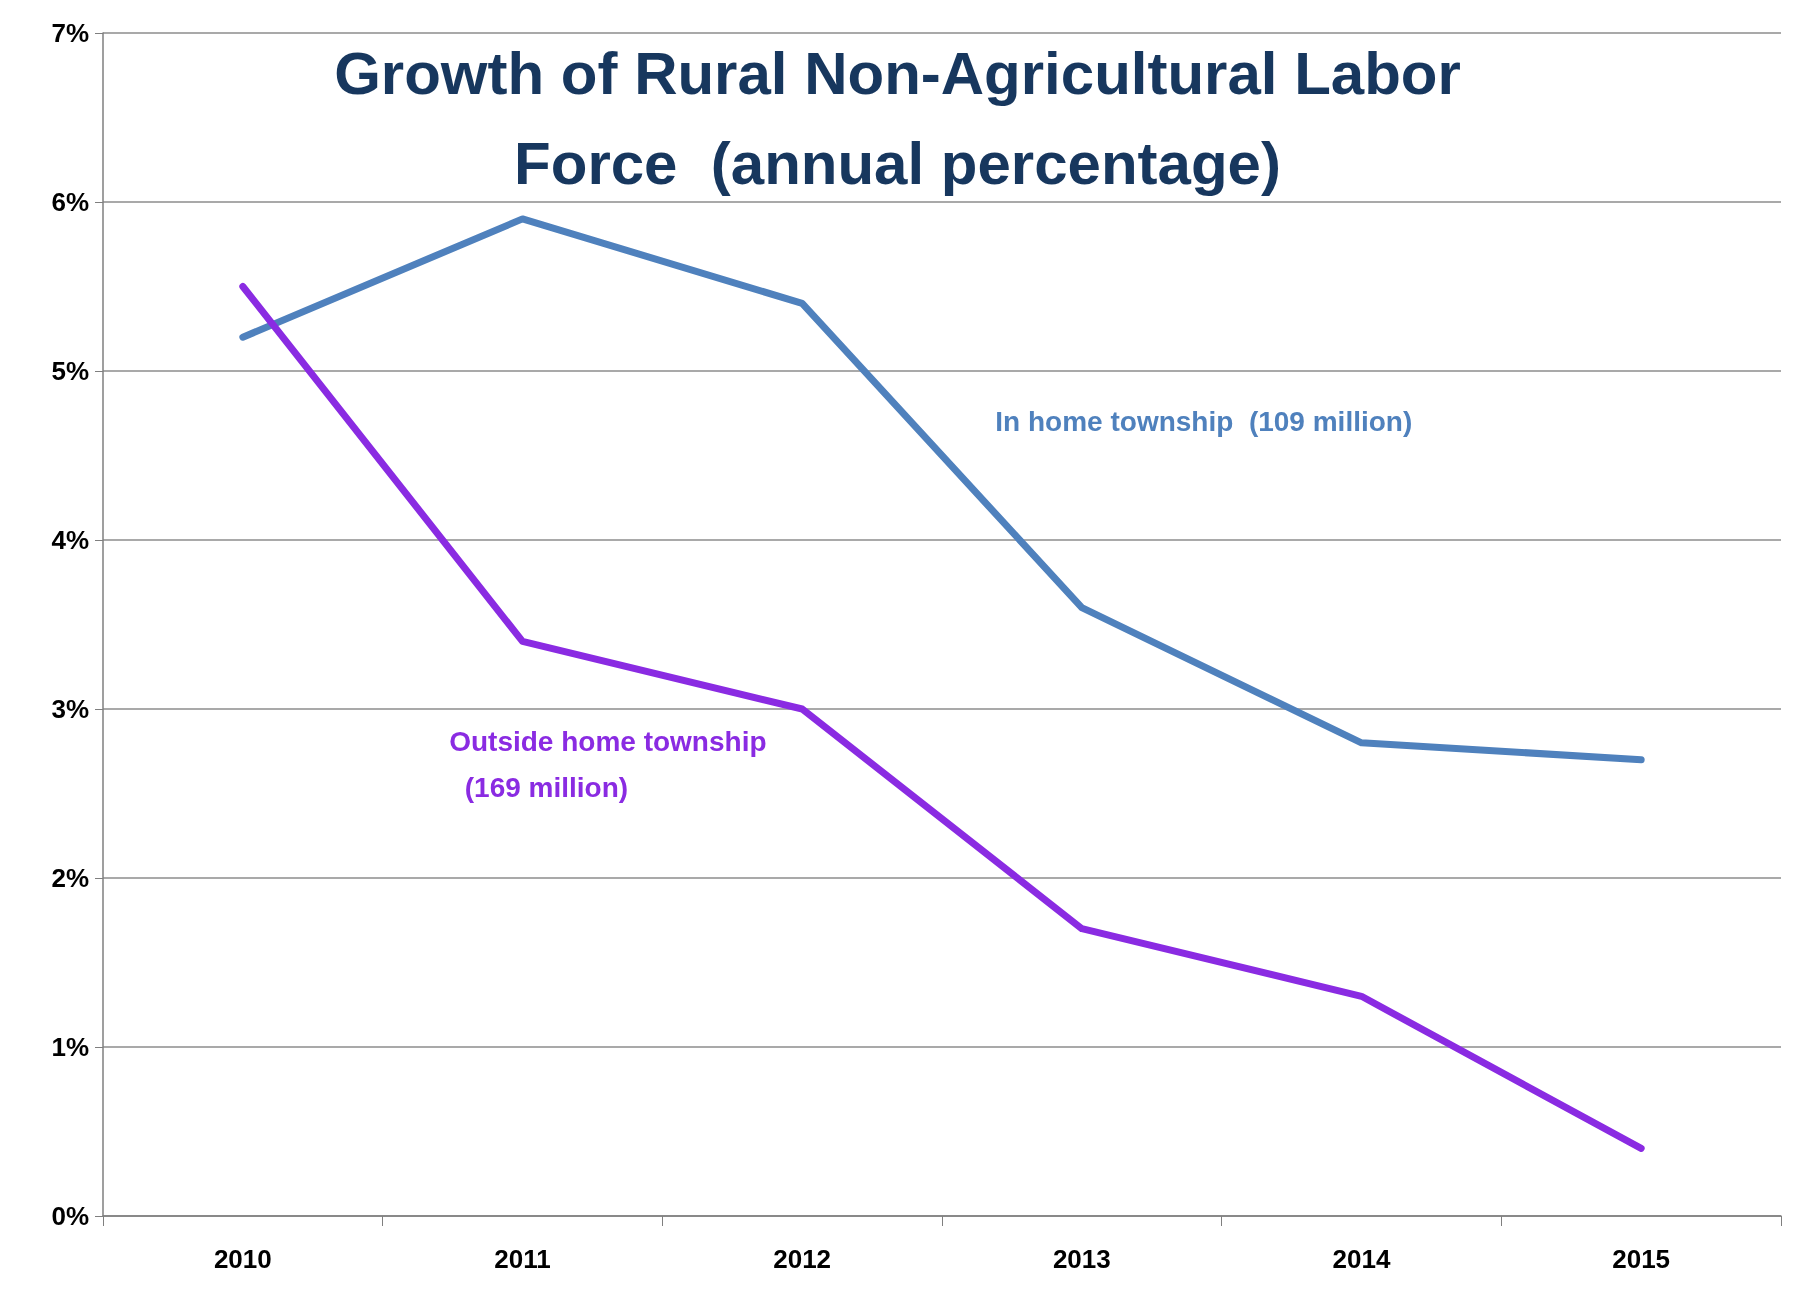 The image size is (1795, 1296). What do you see at coordinates (522, 1259) in the screenshot?
I see `x-tick-label: 2011` at bounding box center [522, 1259].